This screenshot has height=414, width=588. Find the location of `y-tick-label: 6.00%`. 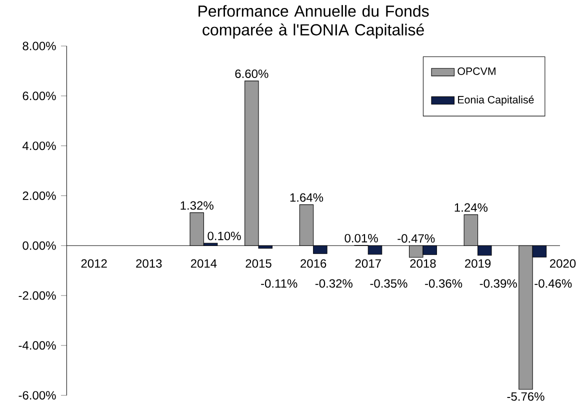

y-tick-label: 6.00% is located at coordinates (39, 96).